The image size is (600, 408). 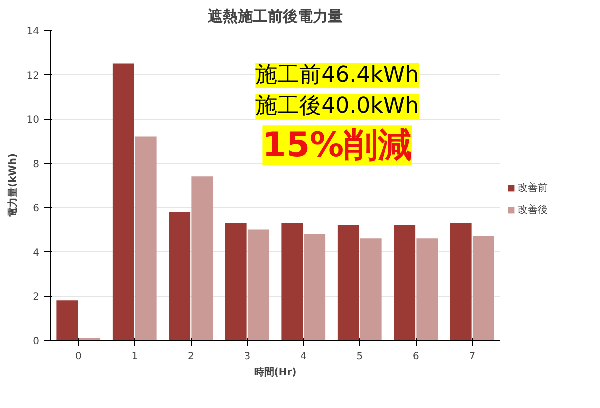 What do you see at coordinates (33, 32) in the screenshot?
I see `y-tick-label: 14` at bounding box center [33, 32].